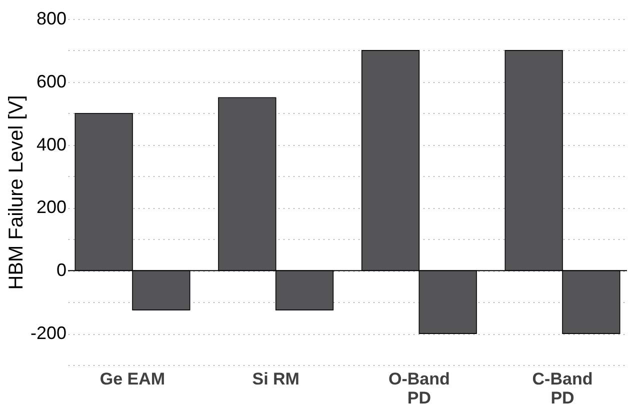 The width and height of the screenshot is (638, 411). What do you see at coordinates (61, 270) in the screenshot?
I see `y-tick-label: 0` at bounding box center [61, 270].